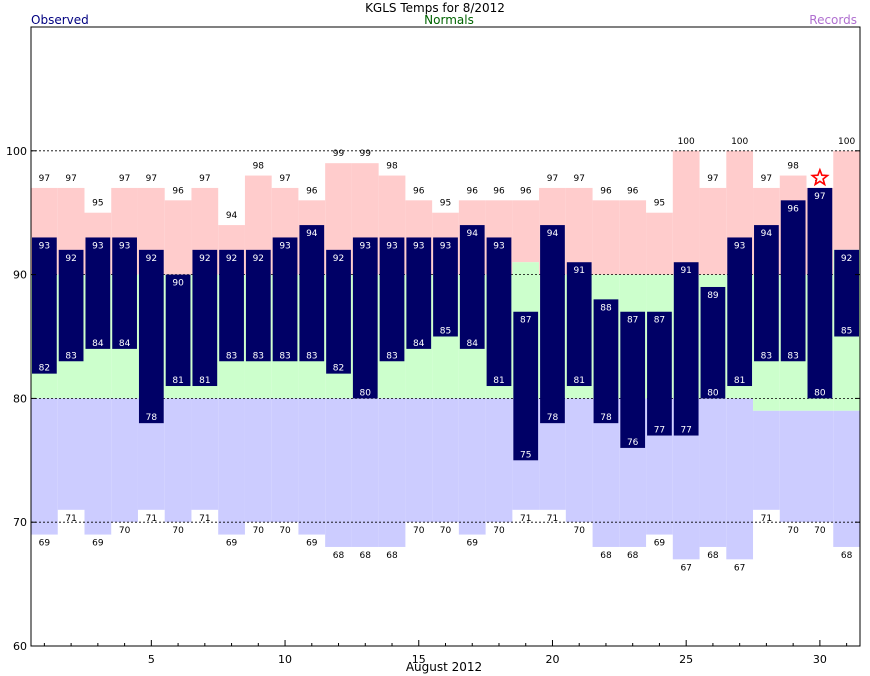 This screenshot has width=870, height=676. I want to click on x-tick-label: 25, so click(686, 659).